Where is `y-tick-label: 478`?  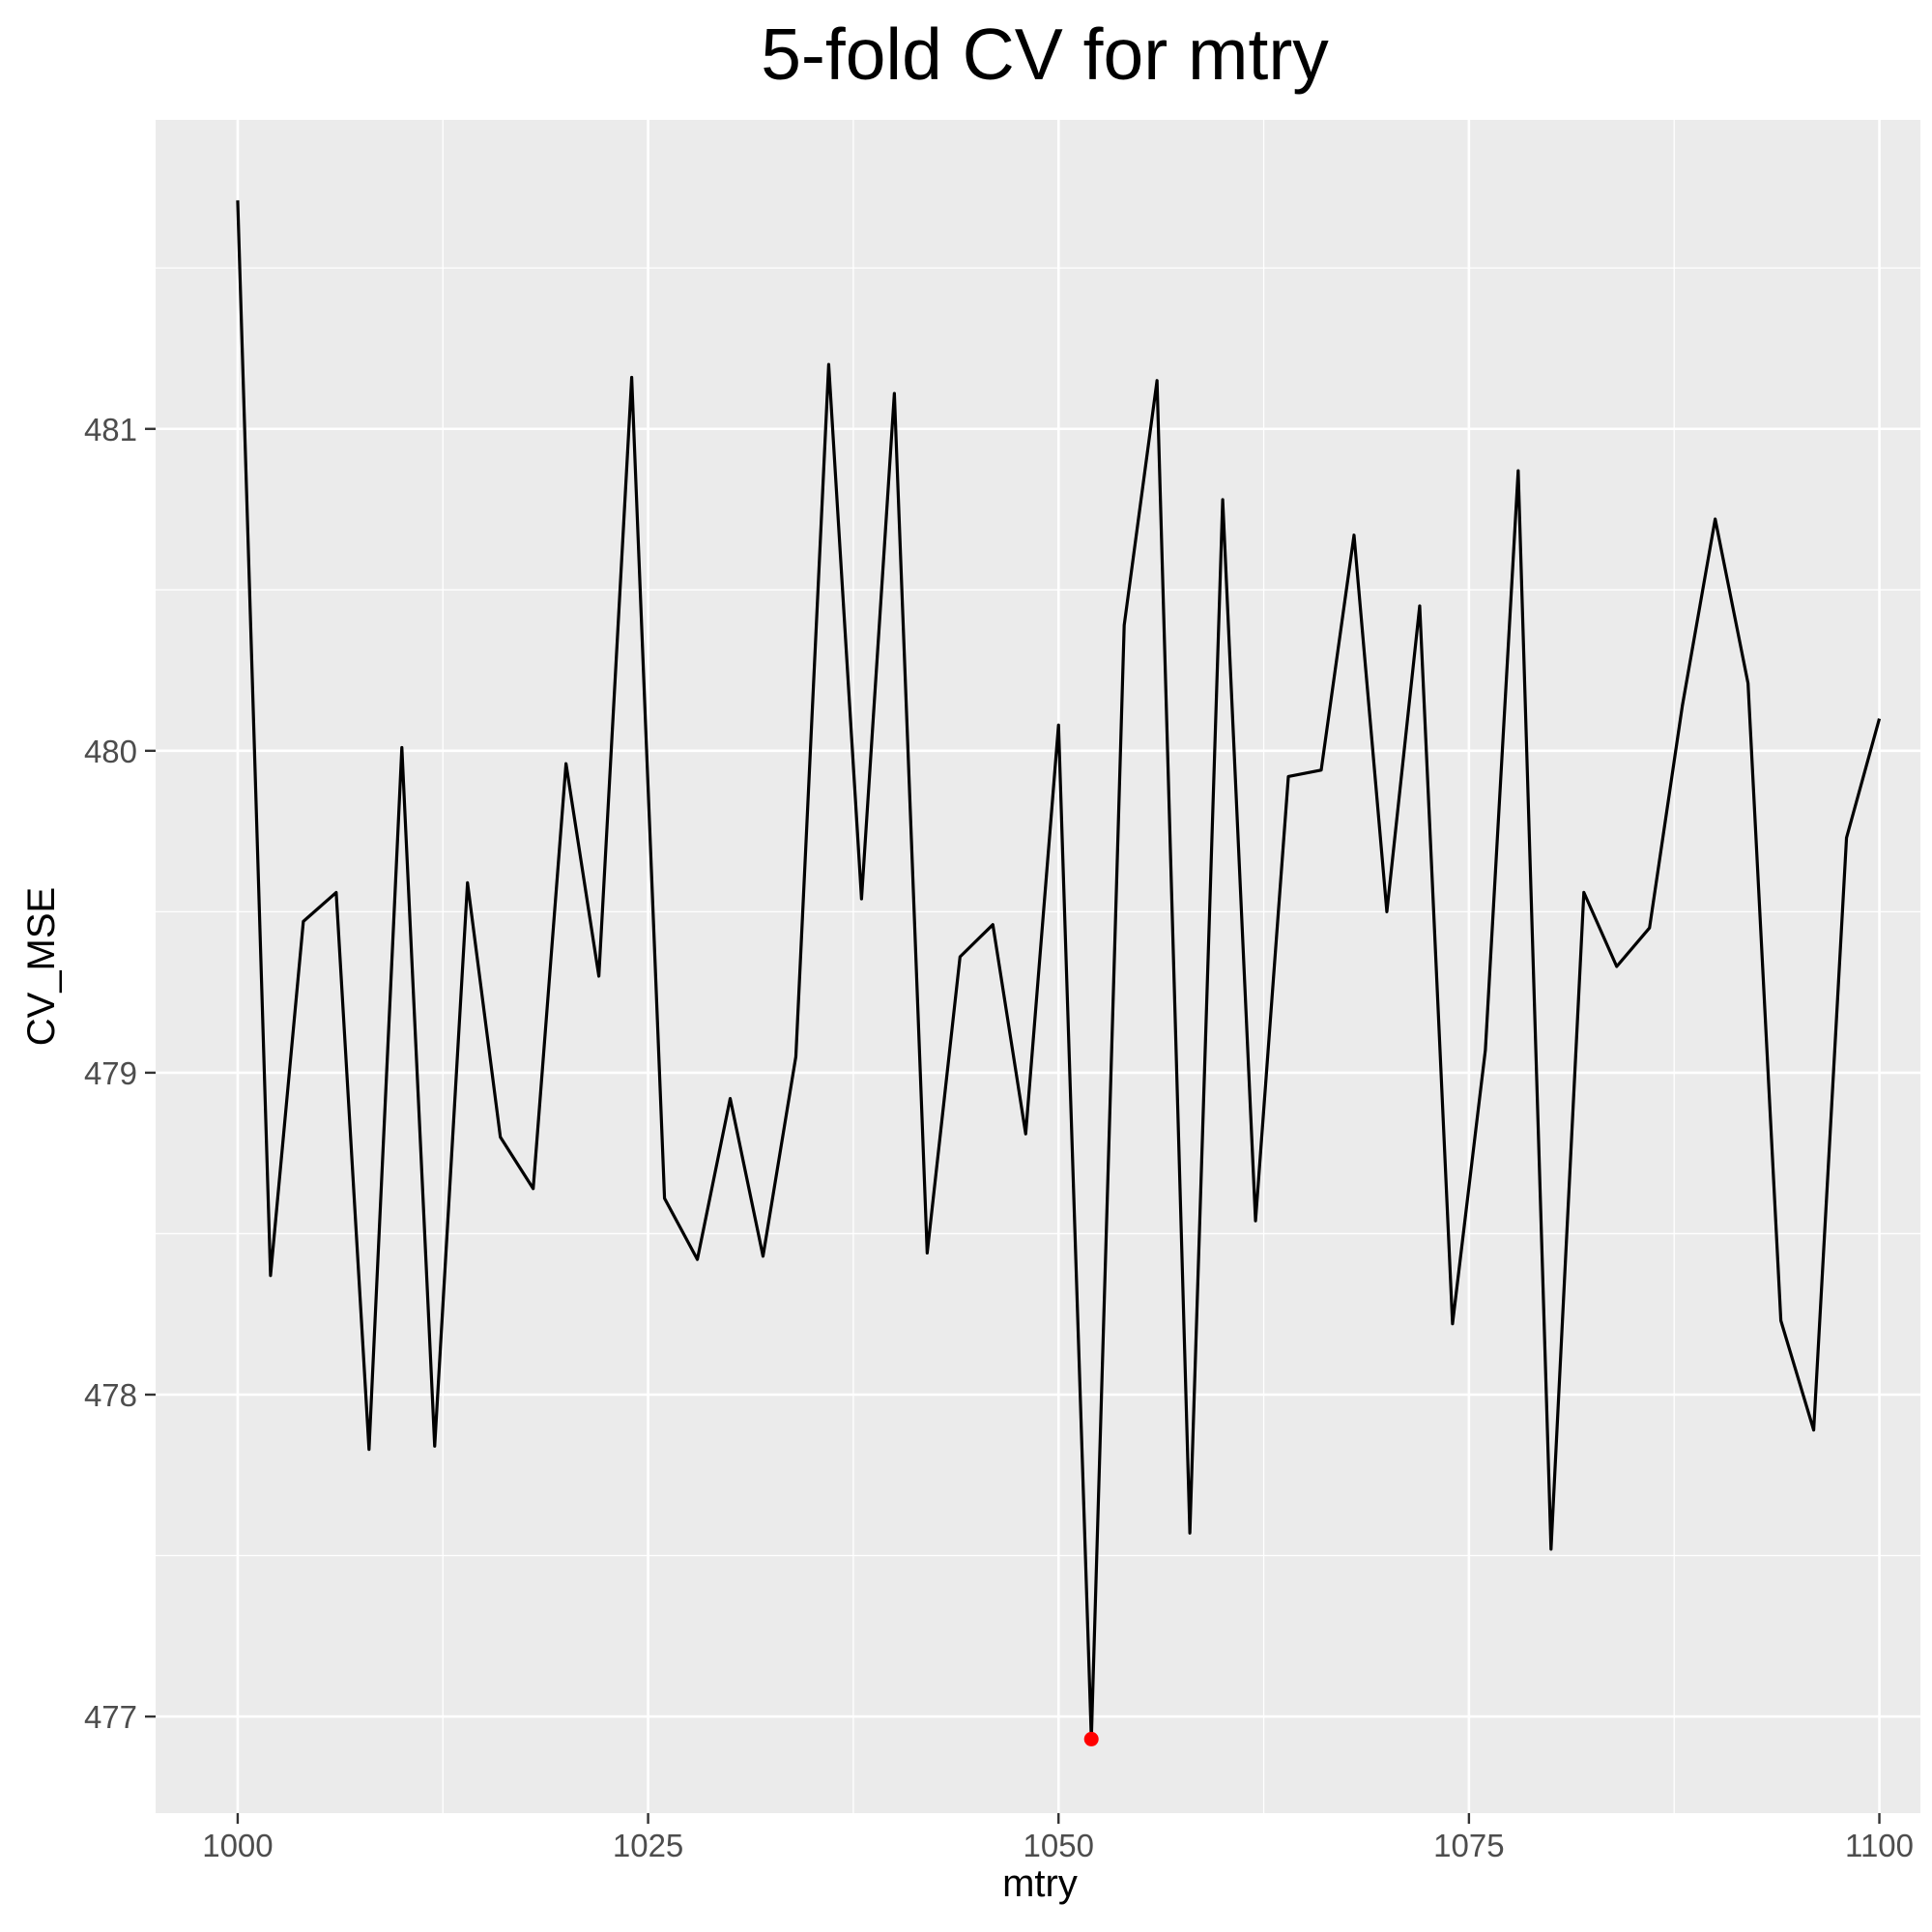
y-tick-label: 478 is located at coordinates (110, 1395).